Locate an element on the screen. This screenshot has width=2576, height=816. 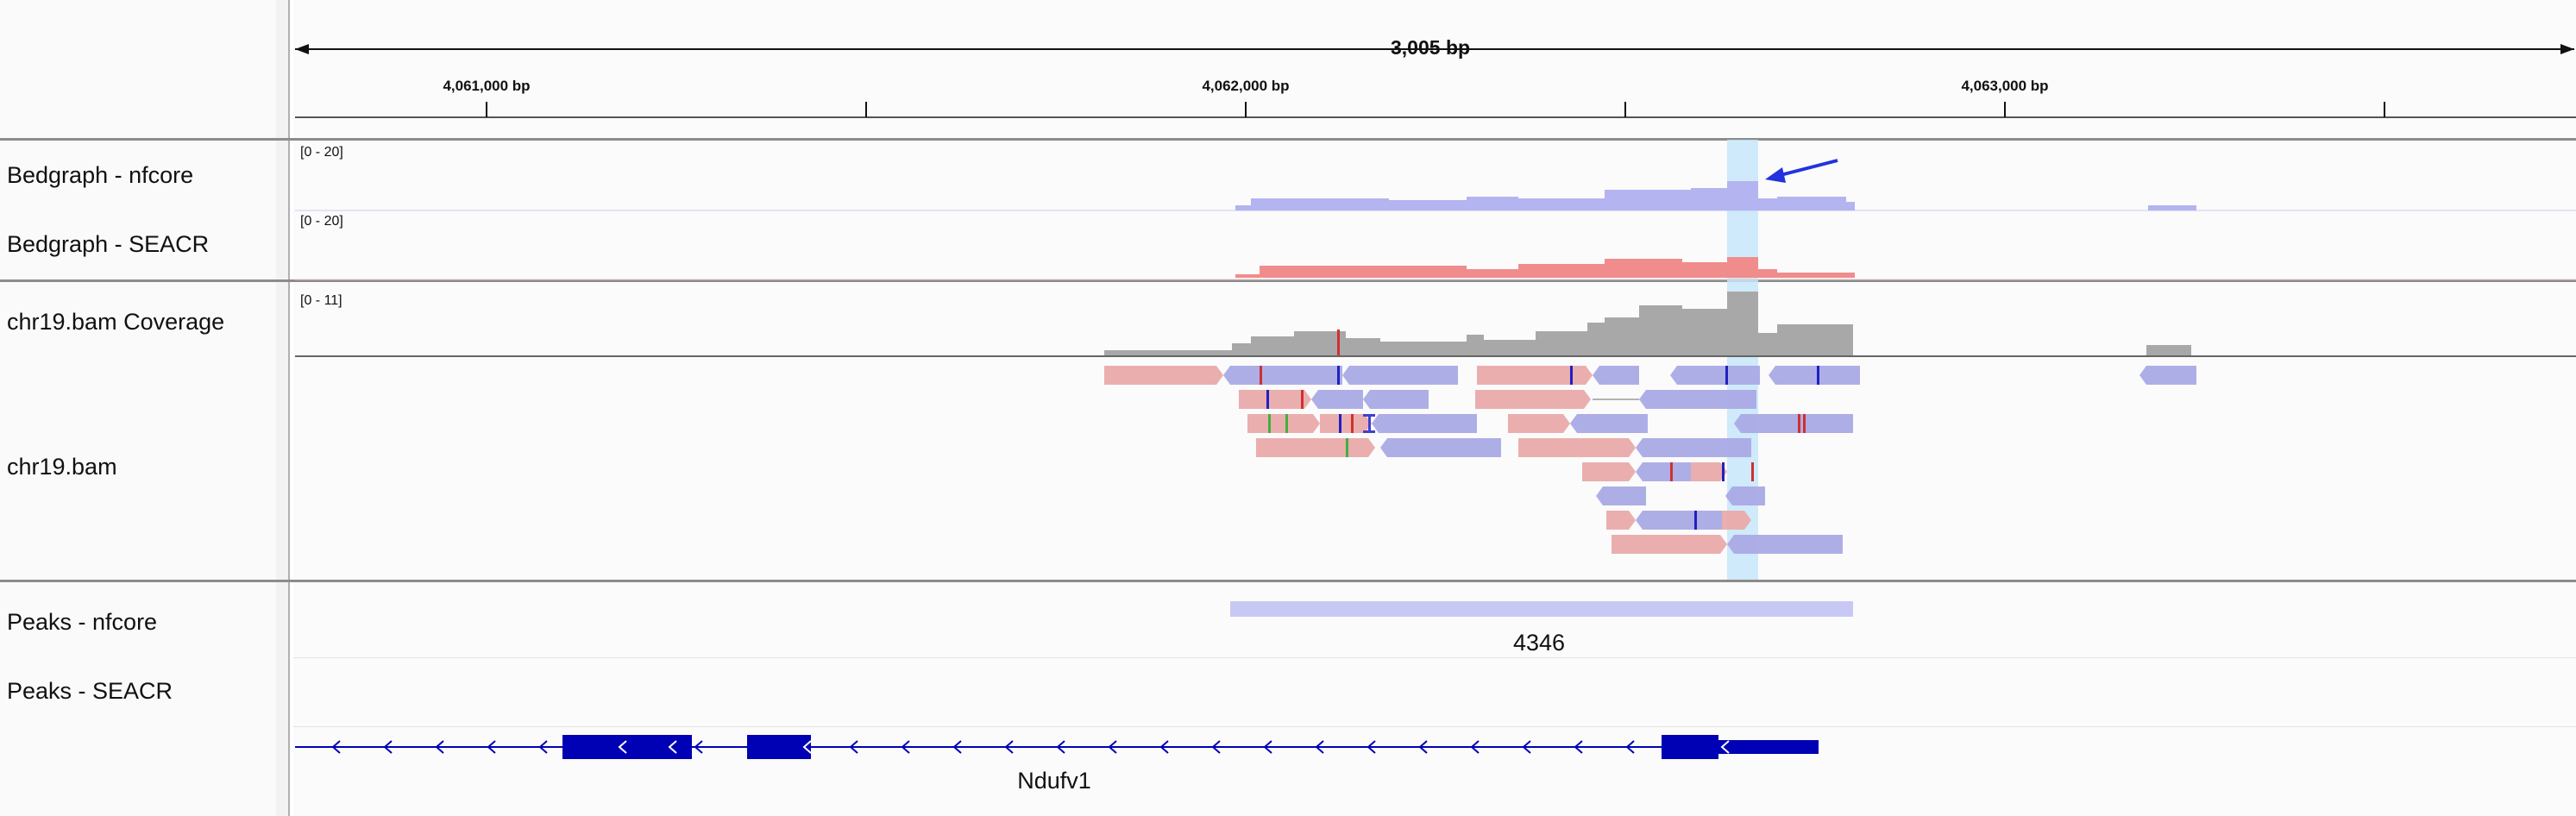
panel-divider is located at coordinates (283, 408).